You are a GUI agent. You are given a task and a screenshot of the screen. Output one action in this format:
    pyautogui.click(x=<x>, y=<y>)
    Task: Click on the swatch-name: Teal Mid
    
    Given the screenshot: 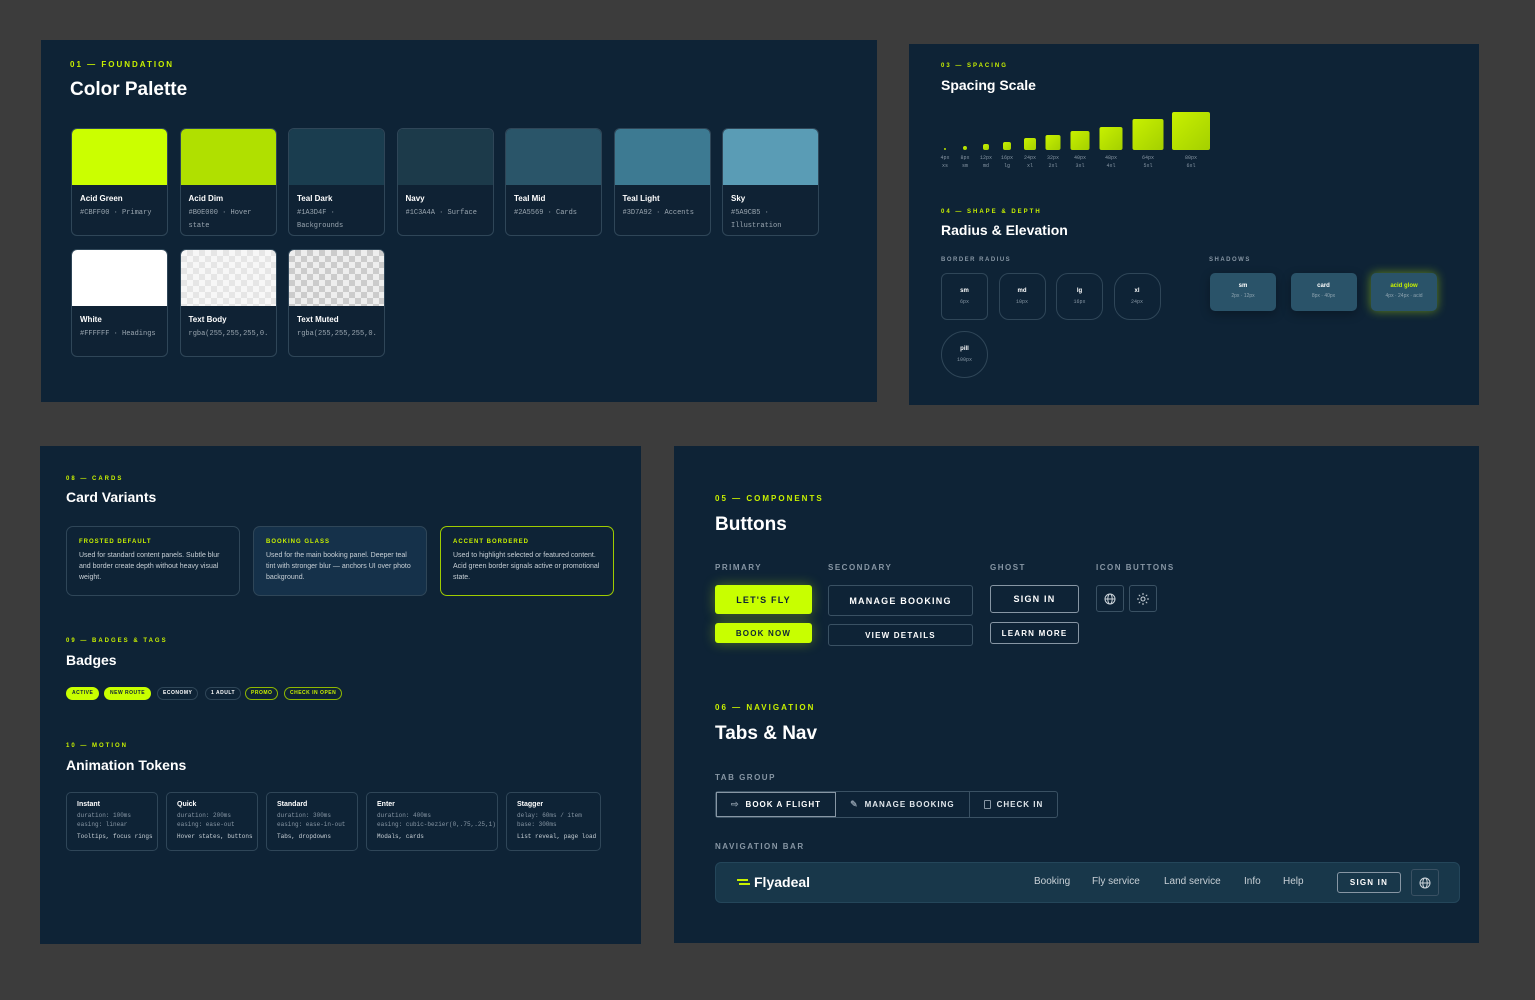 What is the action you would take?
    pyautogui.click(x=530, y=198)
    